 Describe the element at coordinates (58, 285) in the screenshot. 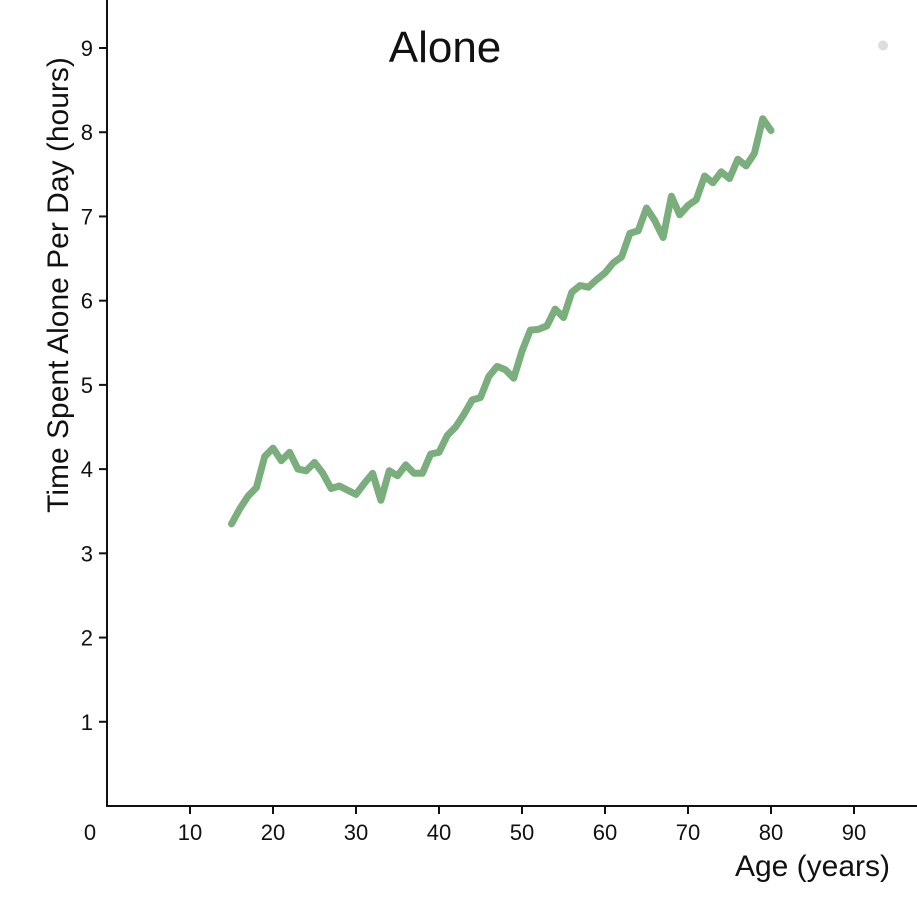

I see `y-axis-title: Time Spent Alone Per Day (hours)` at that location.